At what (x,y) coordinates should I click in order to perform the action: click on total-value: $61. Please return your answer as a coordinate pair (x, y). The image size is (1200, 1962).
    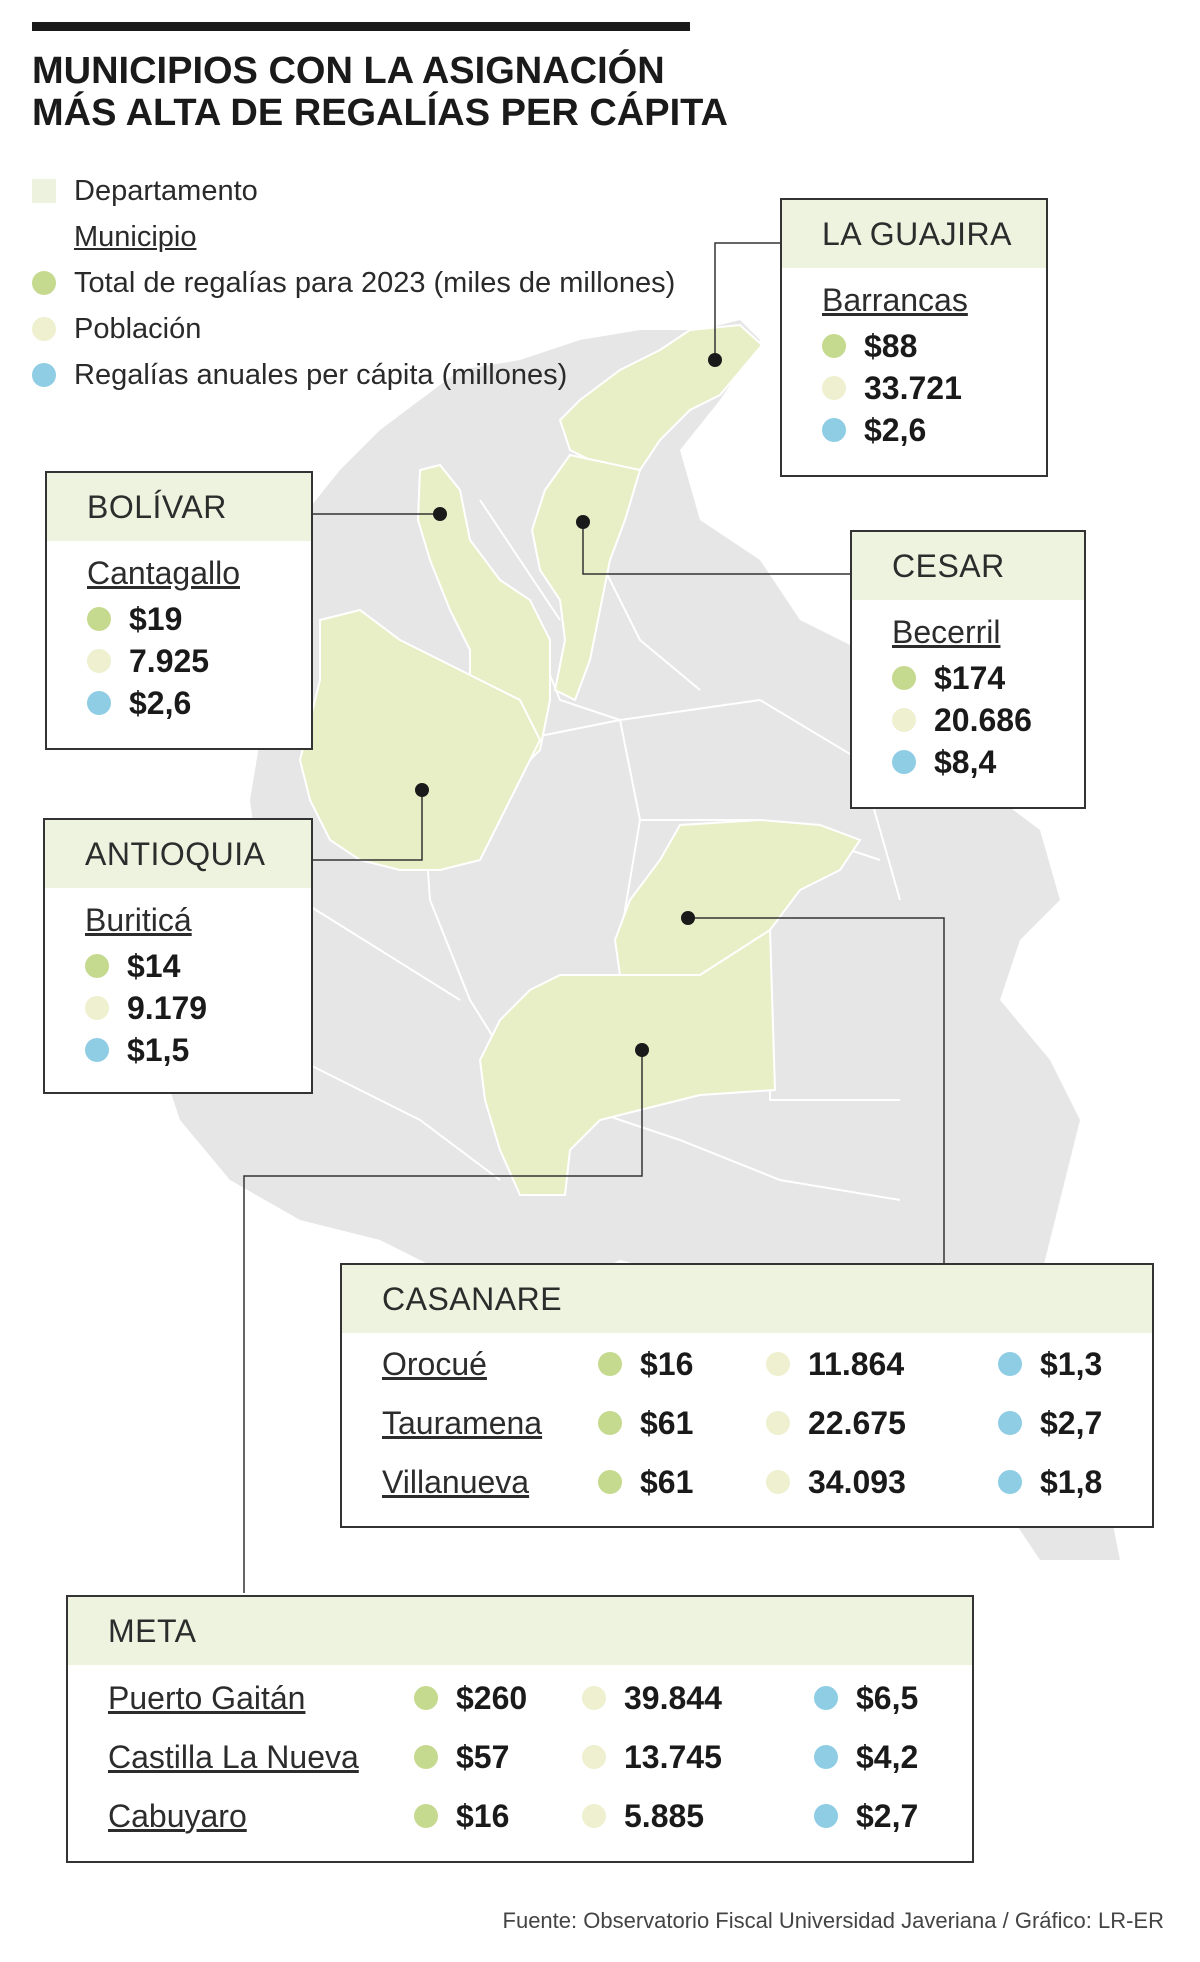
    Looking at the image, I should click on (667, 1422).